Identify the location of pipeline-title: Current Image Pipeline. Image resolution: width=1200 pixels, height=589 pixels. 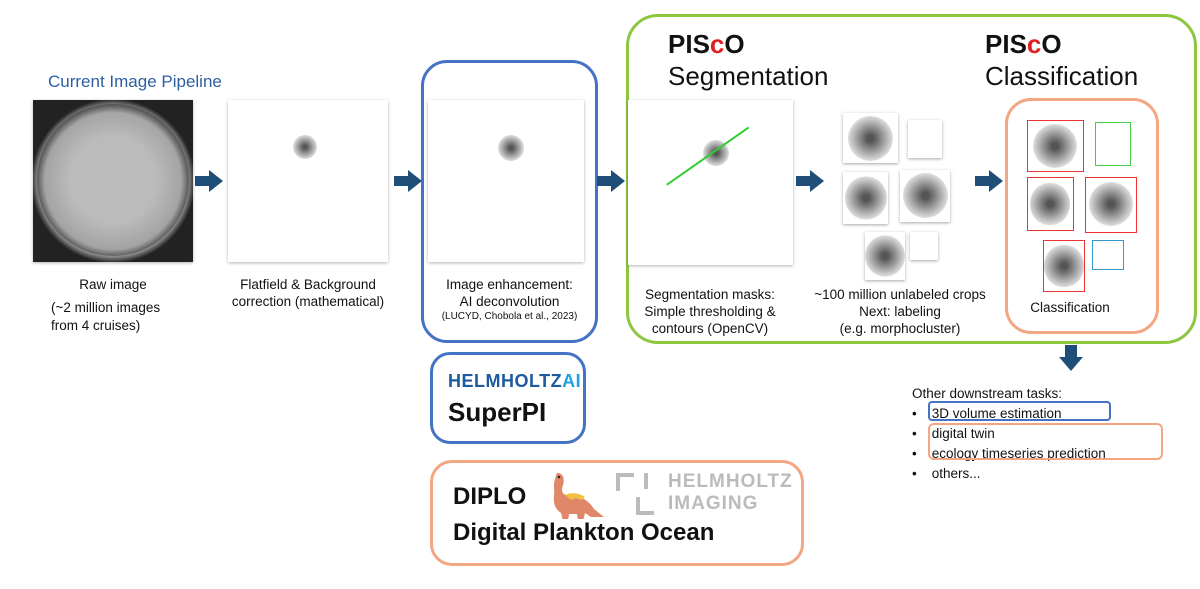
(135, 81).